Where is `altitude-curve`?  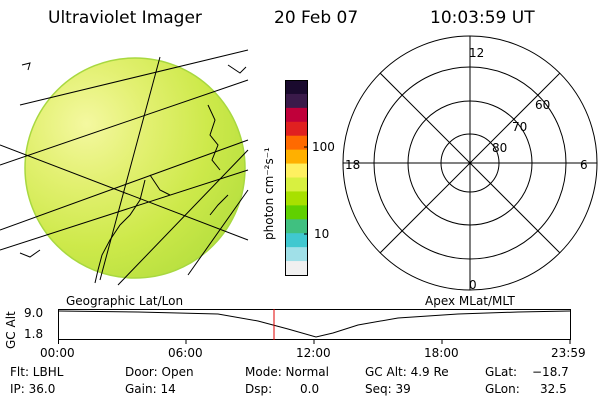
altitude-curve is located at coordinates (314, 324).